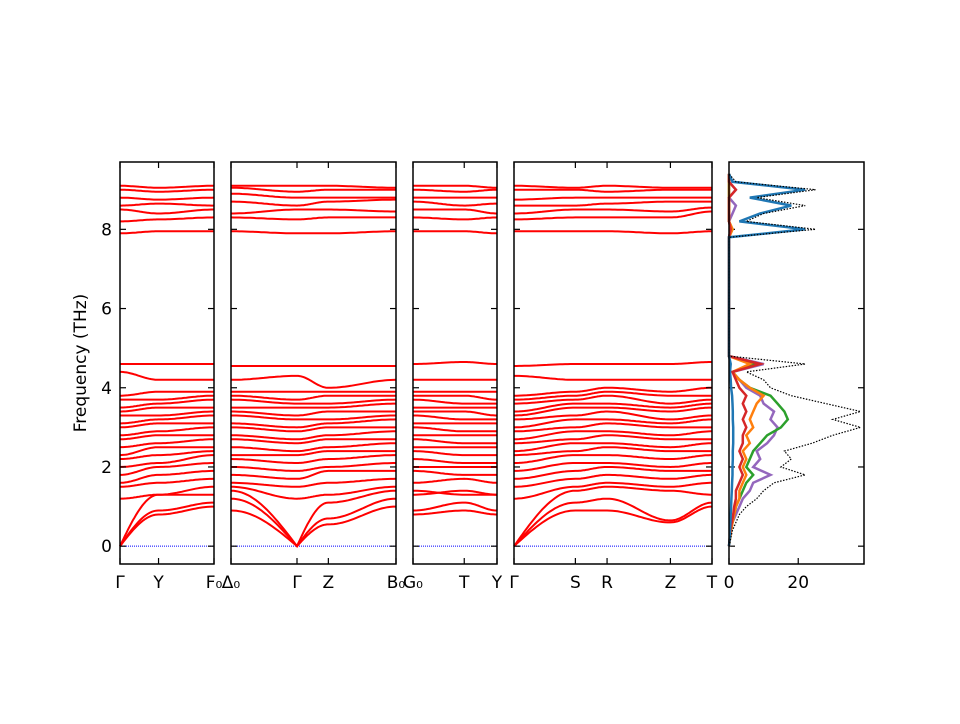 The height and width of the screenshot is (724, 960). What do you see at coordinates (413, 583) in the screenshot?
I see `x-tick-label: G₀` at bounding box center [413, 583].